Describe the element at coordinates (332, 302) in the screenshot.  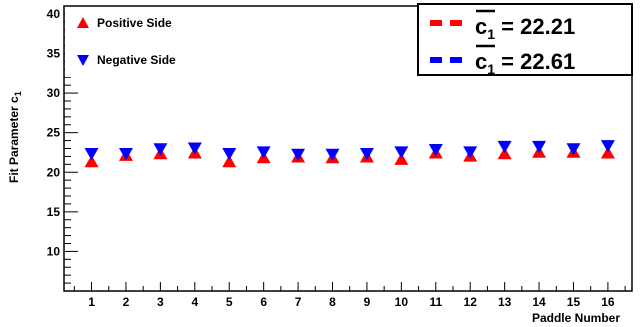
I see `x-tick-label: 8` at that location.